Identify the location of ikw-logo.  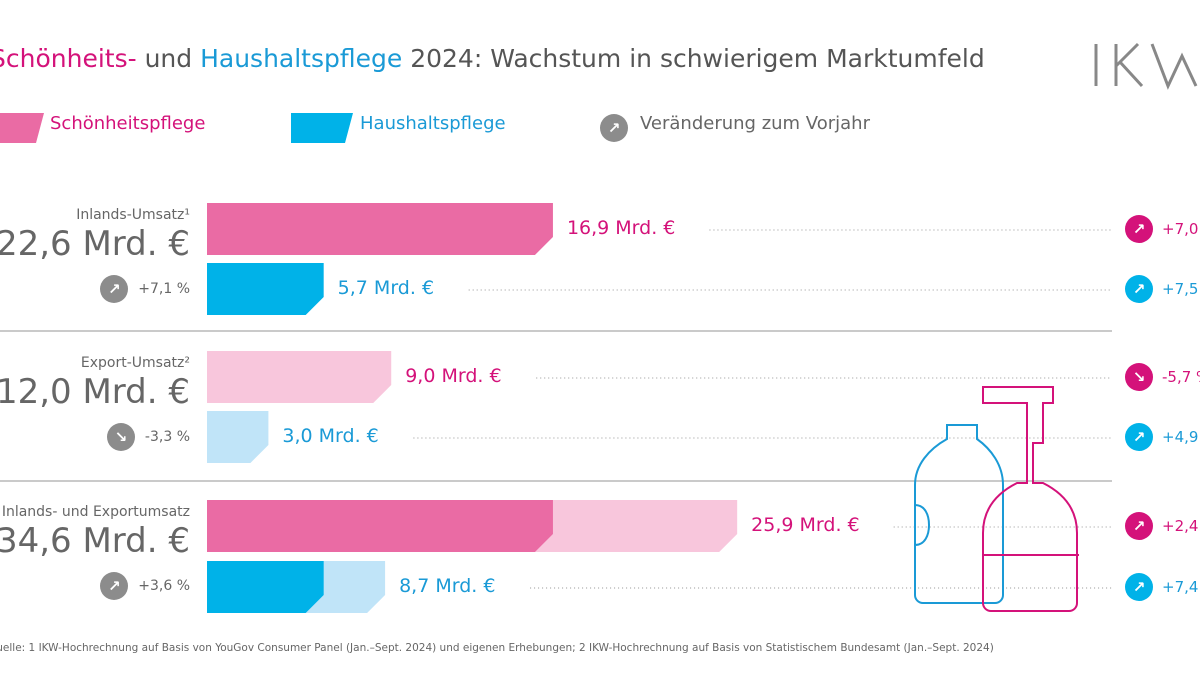
(1146, 66).